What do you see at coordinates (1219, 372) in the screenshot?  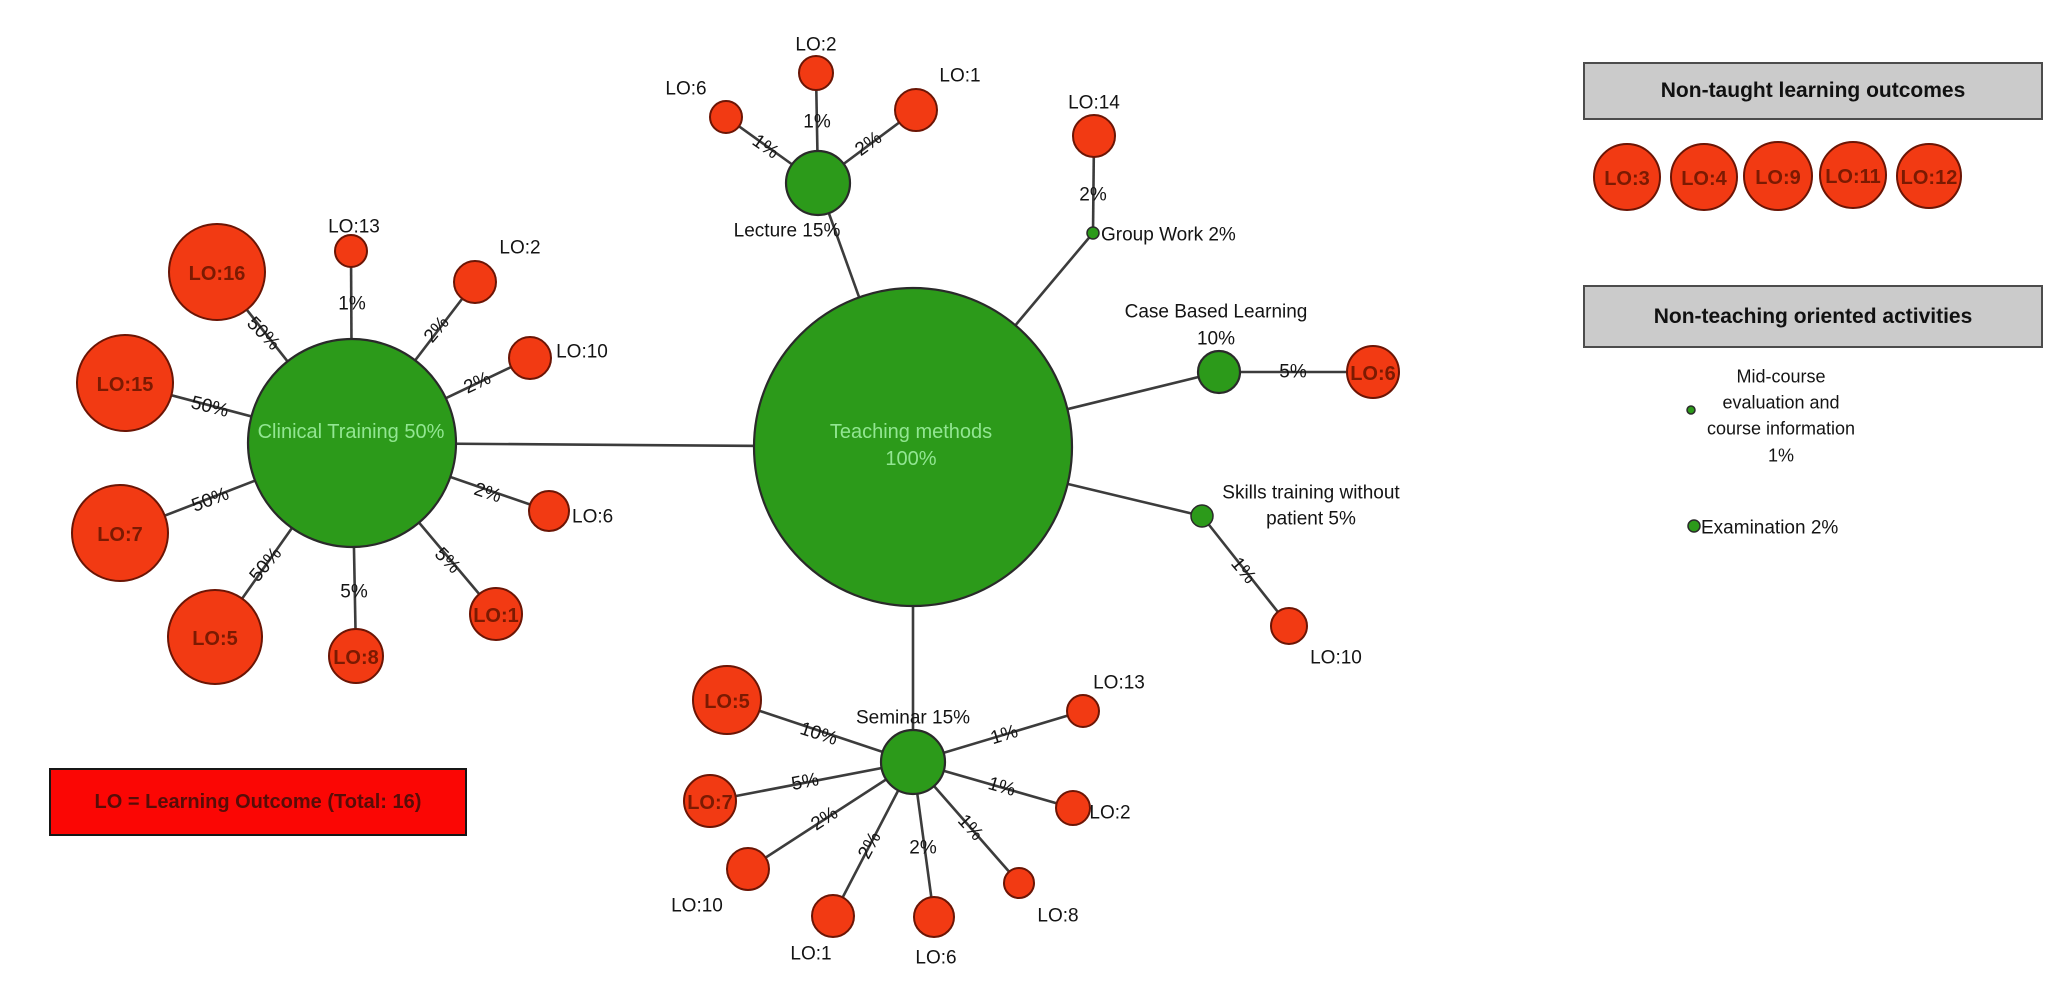 I see `method-node-case-based-learning` at bounding box center [1219, 372].